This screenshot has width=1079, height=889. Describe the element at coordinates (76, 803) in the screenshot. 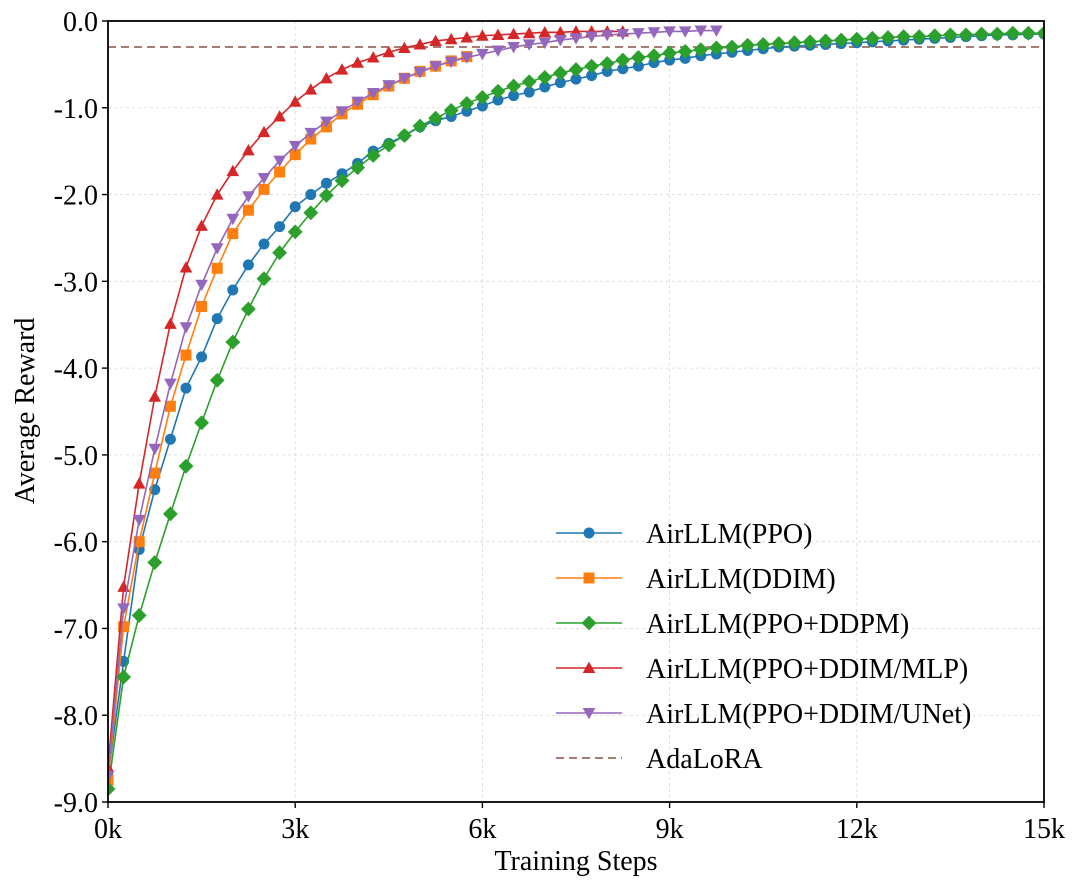

I see `y-tick-label: -9.0` at that location.